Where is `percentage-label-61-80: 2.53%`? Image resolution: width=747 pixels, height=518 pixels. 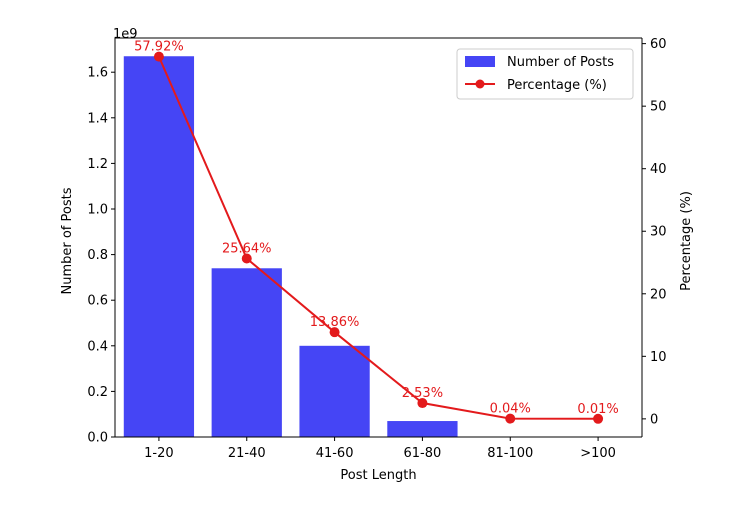 percentage-label-61-80: 2.53% is located at coordinates (422, 393).